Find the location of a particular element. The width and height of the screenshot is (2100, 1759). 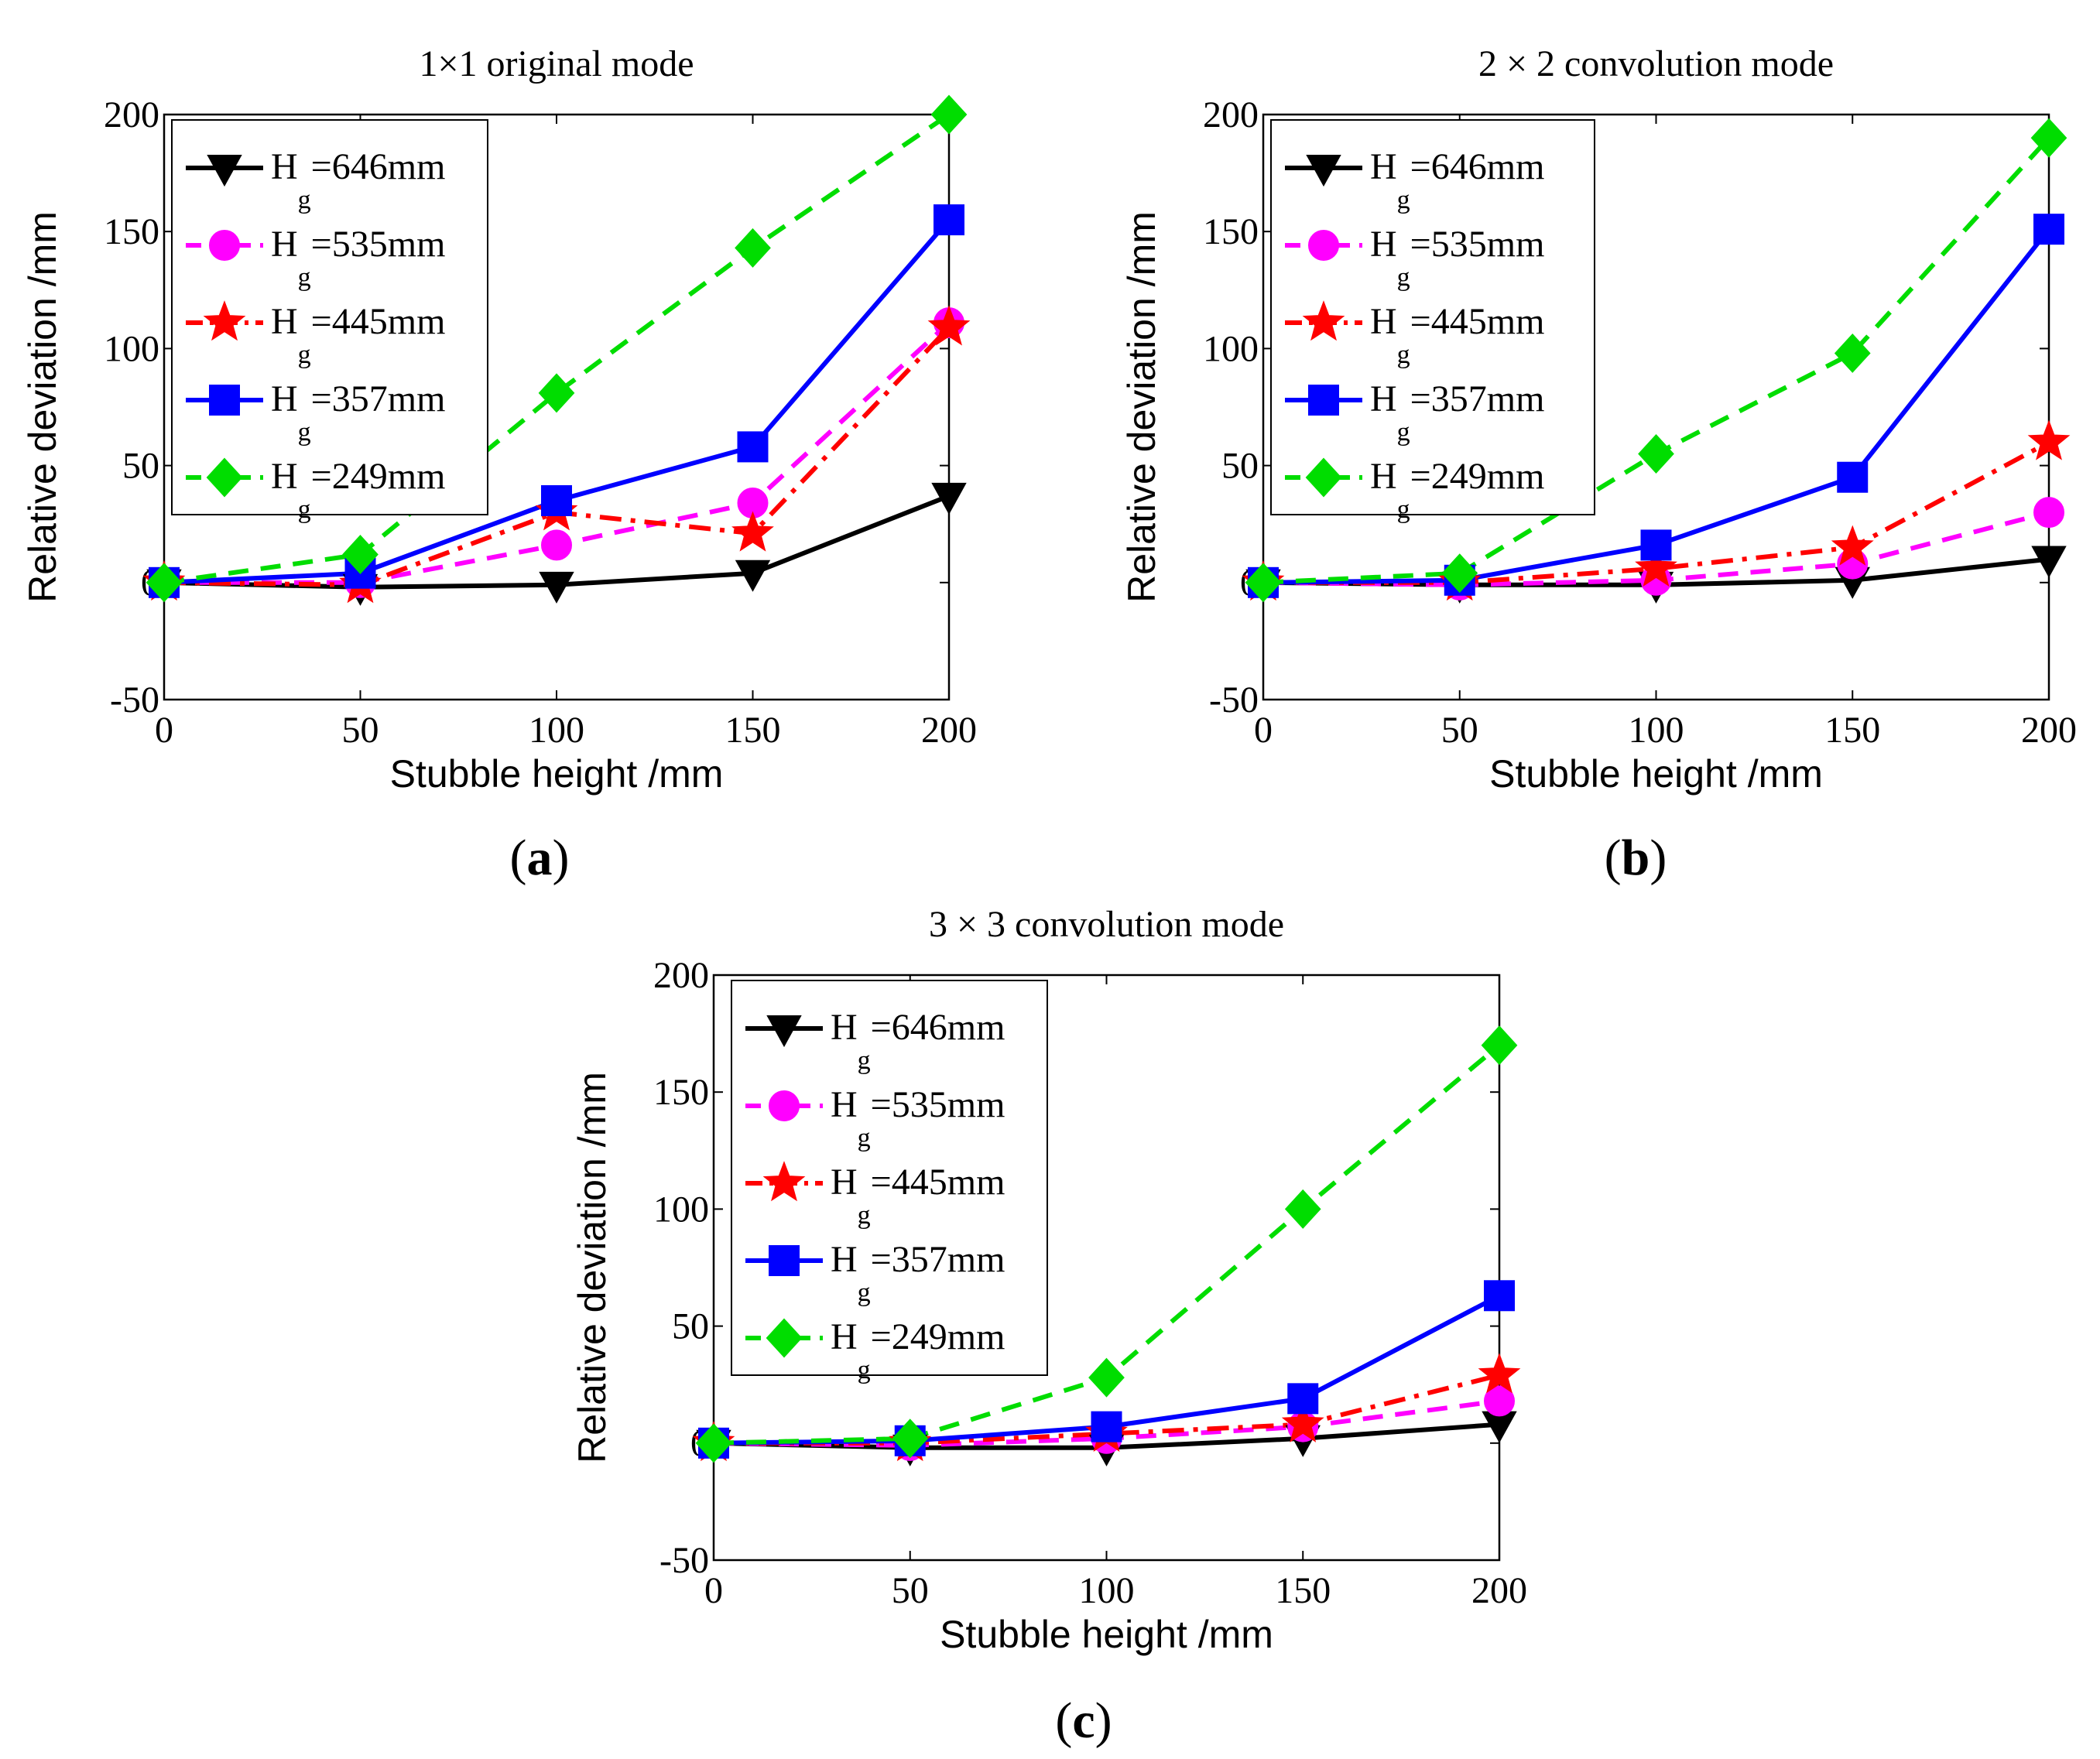

panel-label: (a) is located at coordinates (540, 858).